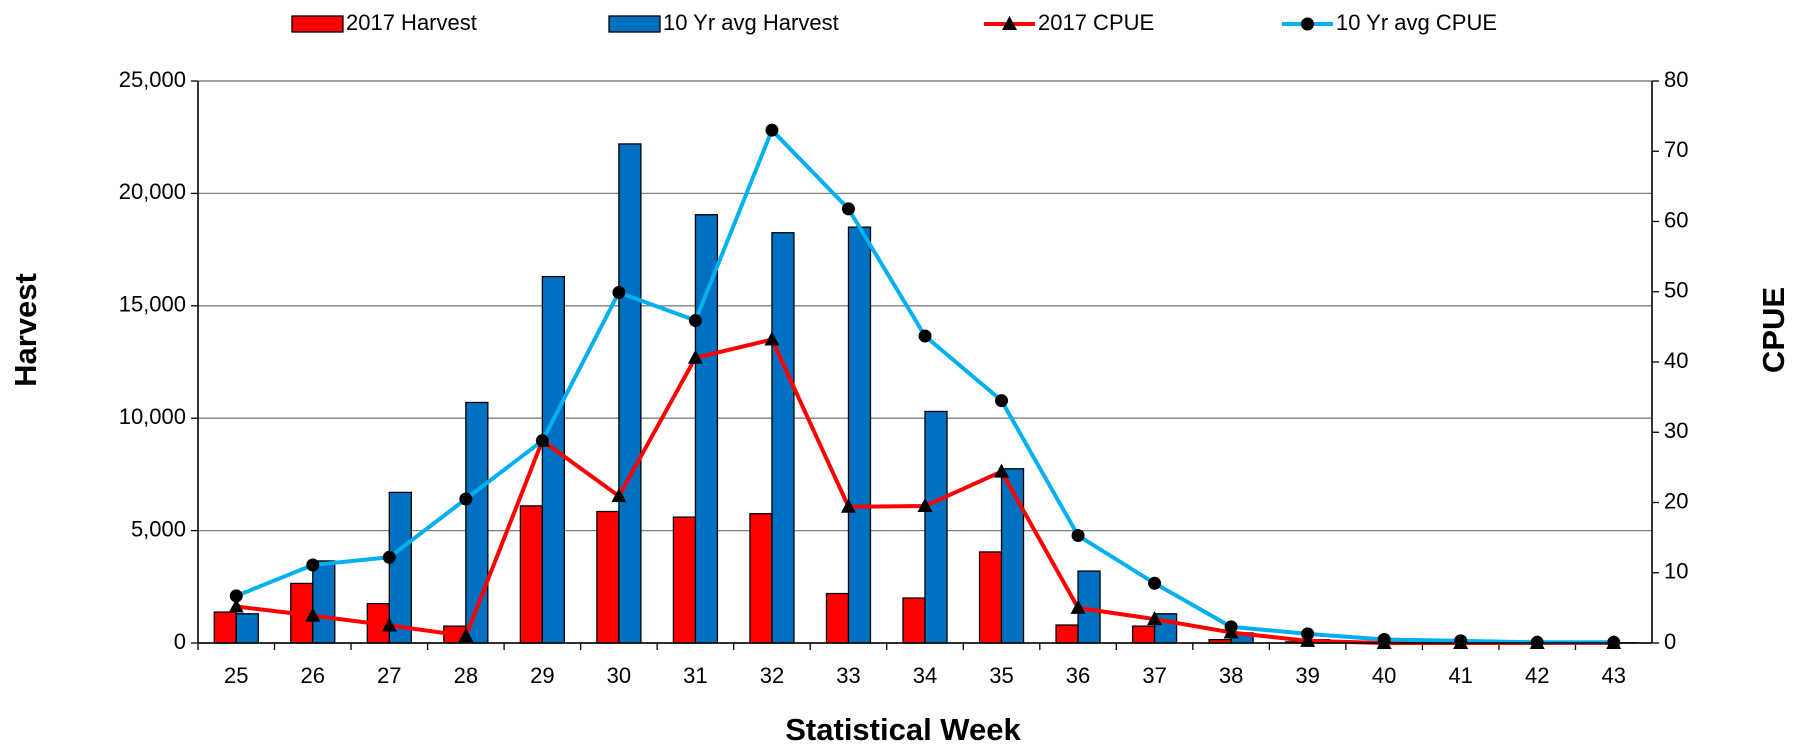 This screenshot has width=1794, height=748. What do you see at coordinates (1460, 675) in the screenshot?
I see `x-tick-label: 41` at bounding box center [1460, 675].